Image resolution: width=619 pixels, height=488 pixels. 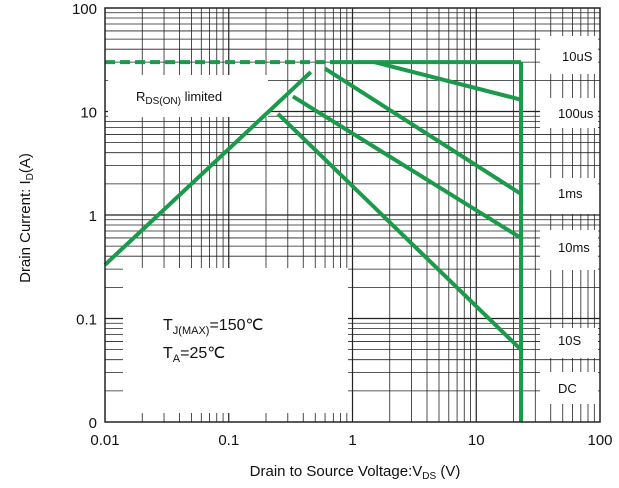 What do you see at coordinates (86, 320) in the screenshot?
I see `y-tick-label: 0.1` at bounding box center [86, 320].